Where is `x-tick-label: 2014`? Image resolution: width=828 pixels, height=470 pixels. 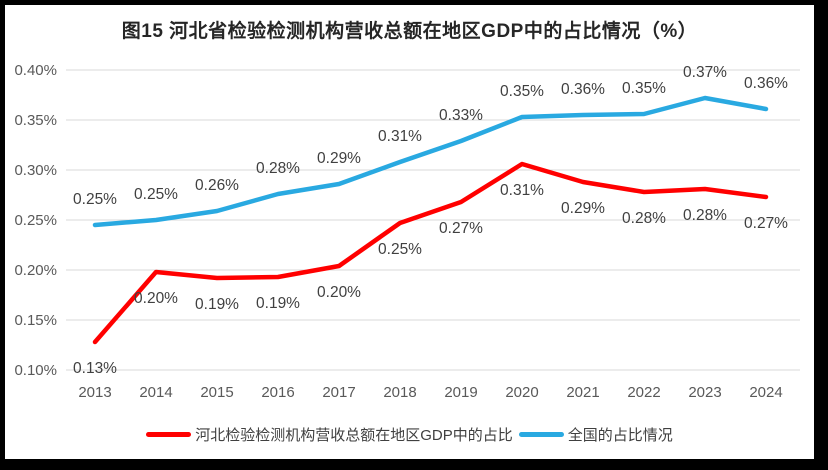 x-tick-label: 2014 is located at coordinates (155, 392).